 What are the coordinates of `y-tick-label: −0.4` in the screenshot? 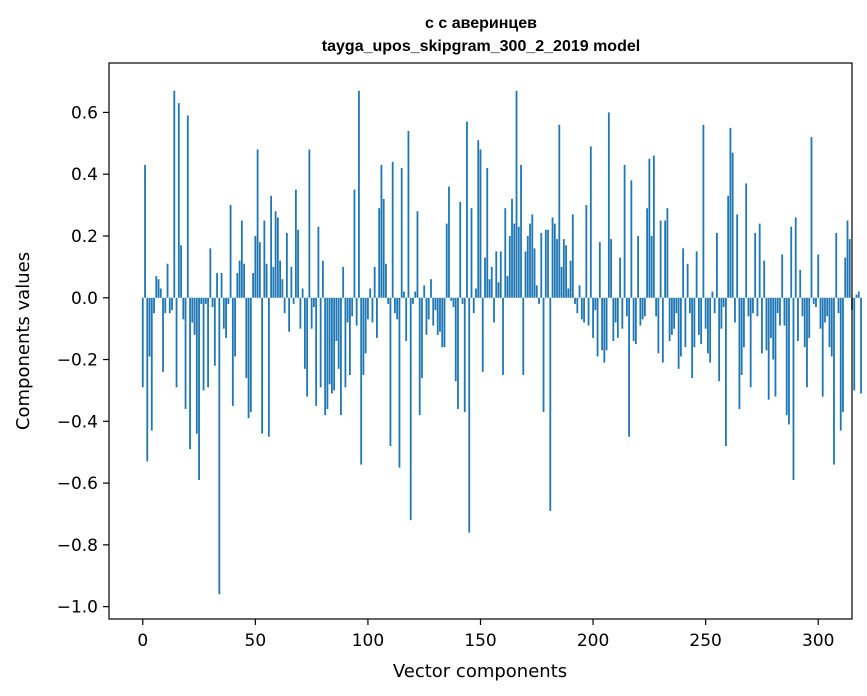 It's located at (77, 422).